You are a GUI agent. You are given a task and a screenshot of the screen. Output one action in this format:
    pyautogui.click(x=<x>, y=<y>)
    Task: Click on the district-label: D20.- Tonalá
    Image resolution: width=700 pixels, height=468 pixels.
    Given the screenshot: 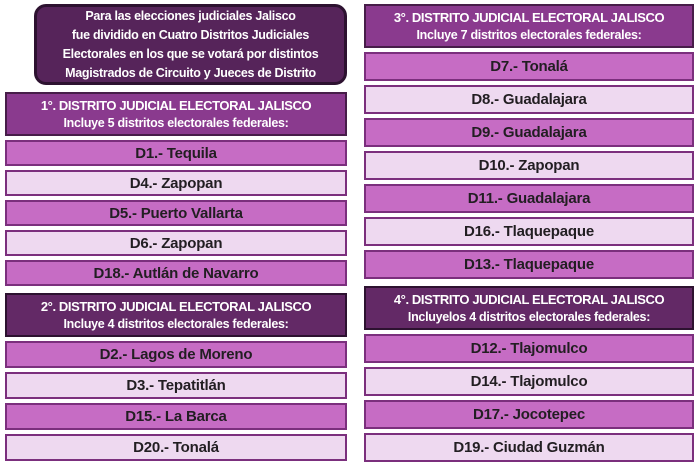 What is the action you would take?
    pyautogui.click(x=176, y=447)
    